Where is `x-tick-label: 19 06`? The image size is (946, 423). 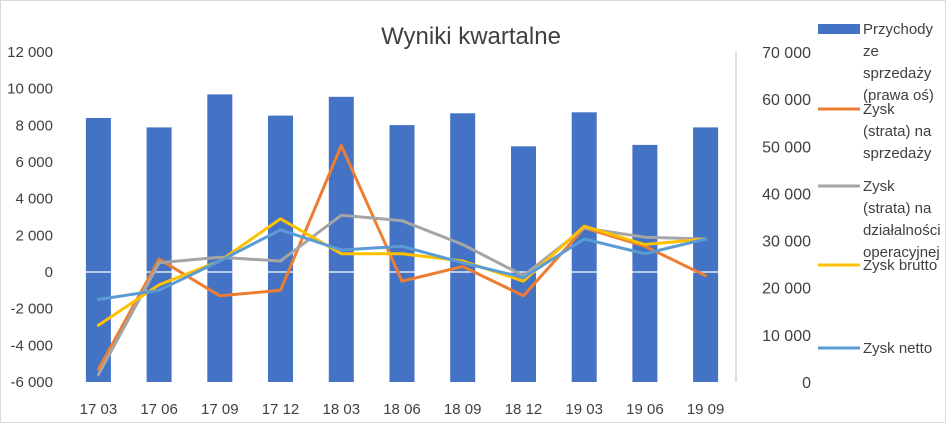 x-tick-label: 19 06 is located at coordinates (645, 409).